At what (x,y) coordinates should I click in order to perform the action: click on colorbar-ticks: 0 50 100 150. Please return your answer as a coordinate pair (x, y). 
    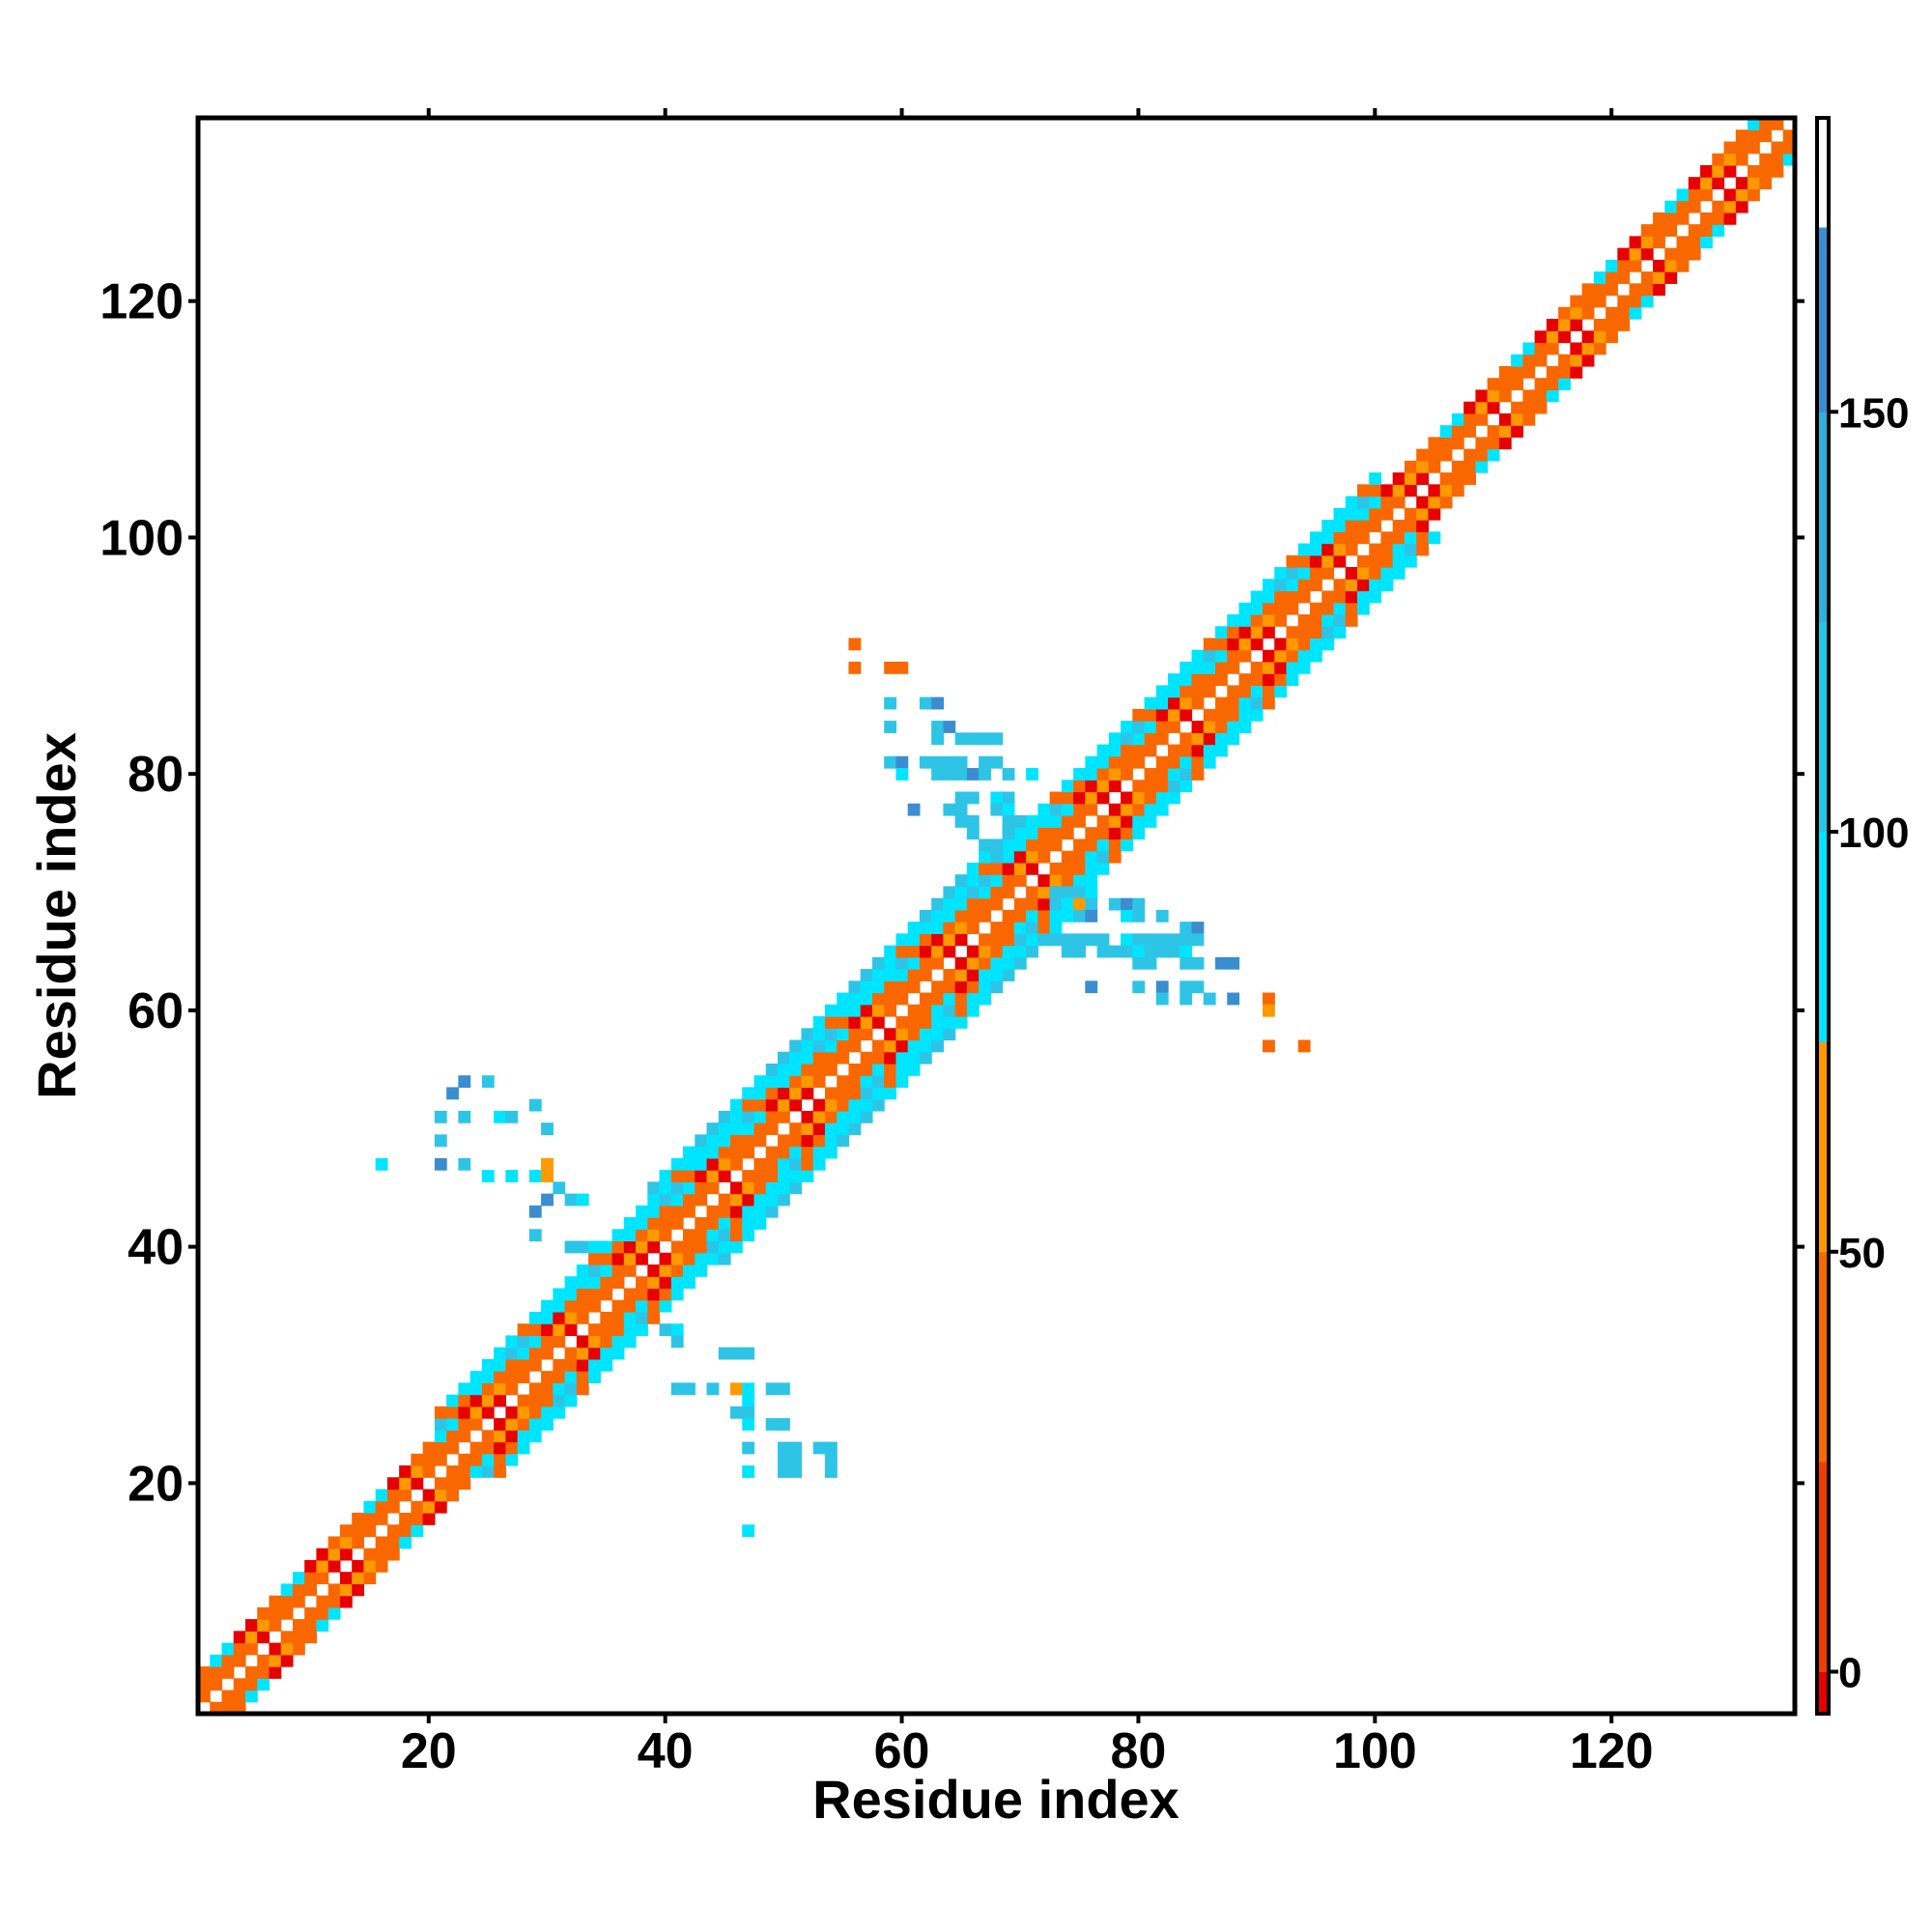
    Looking at the image, I should click on (1869, 1043).